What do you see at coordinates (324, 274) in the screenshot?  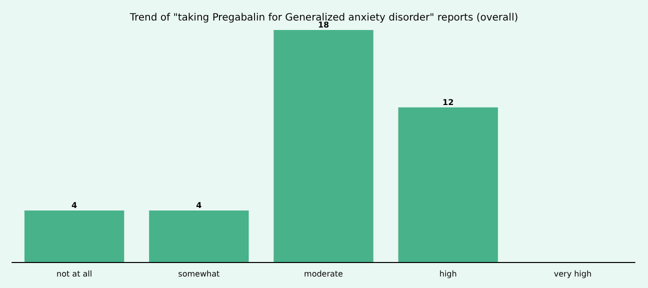 I see `x-tick-label: moderate` at bounding box center [324, 274].